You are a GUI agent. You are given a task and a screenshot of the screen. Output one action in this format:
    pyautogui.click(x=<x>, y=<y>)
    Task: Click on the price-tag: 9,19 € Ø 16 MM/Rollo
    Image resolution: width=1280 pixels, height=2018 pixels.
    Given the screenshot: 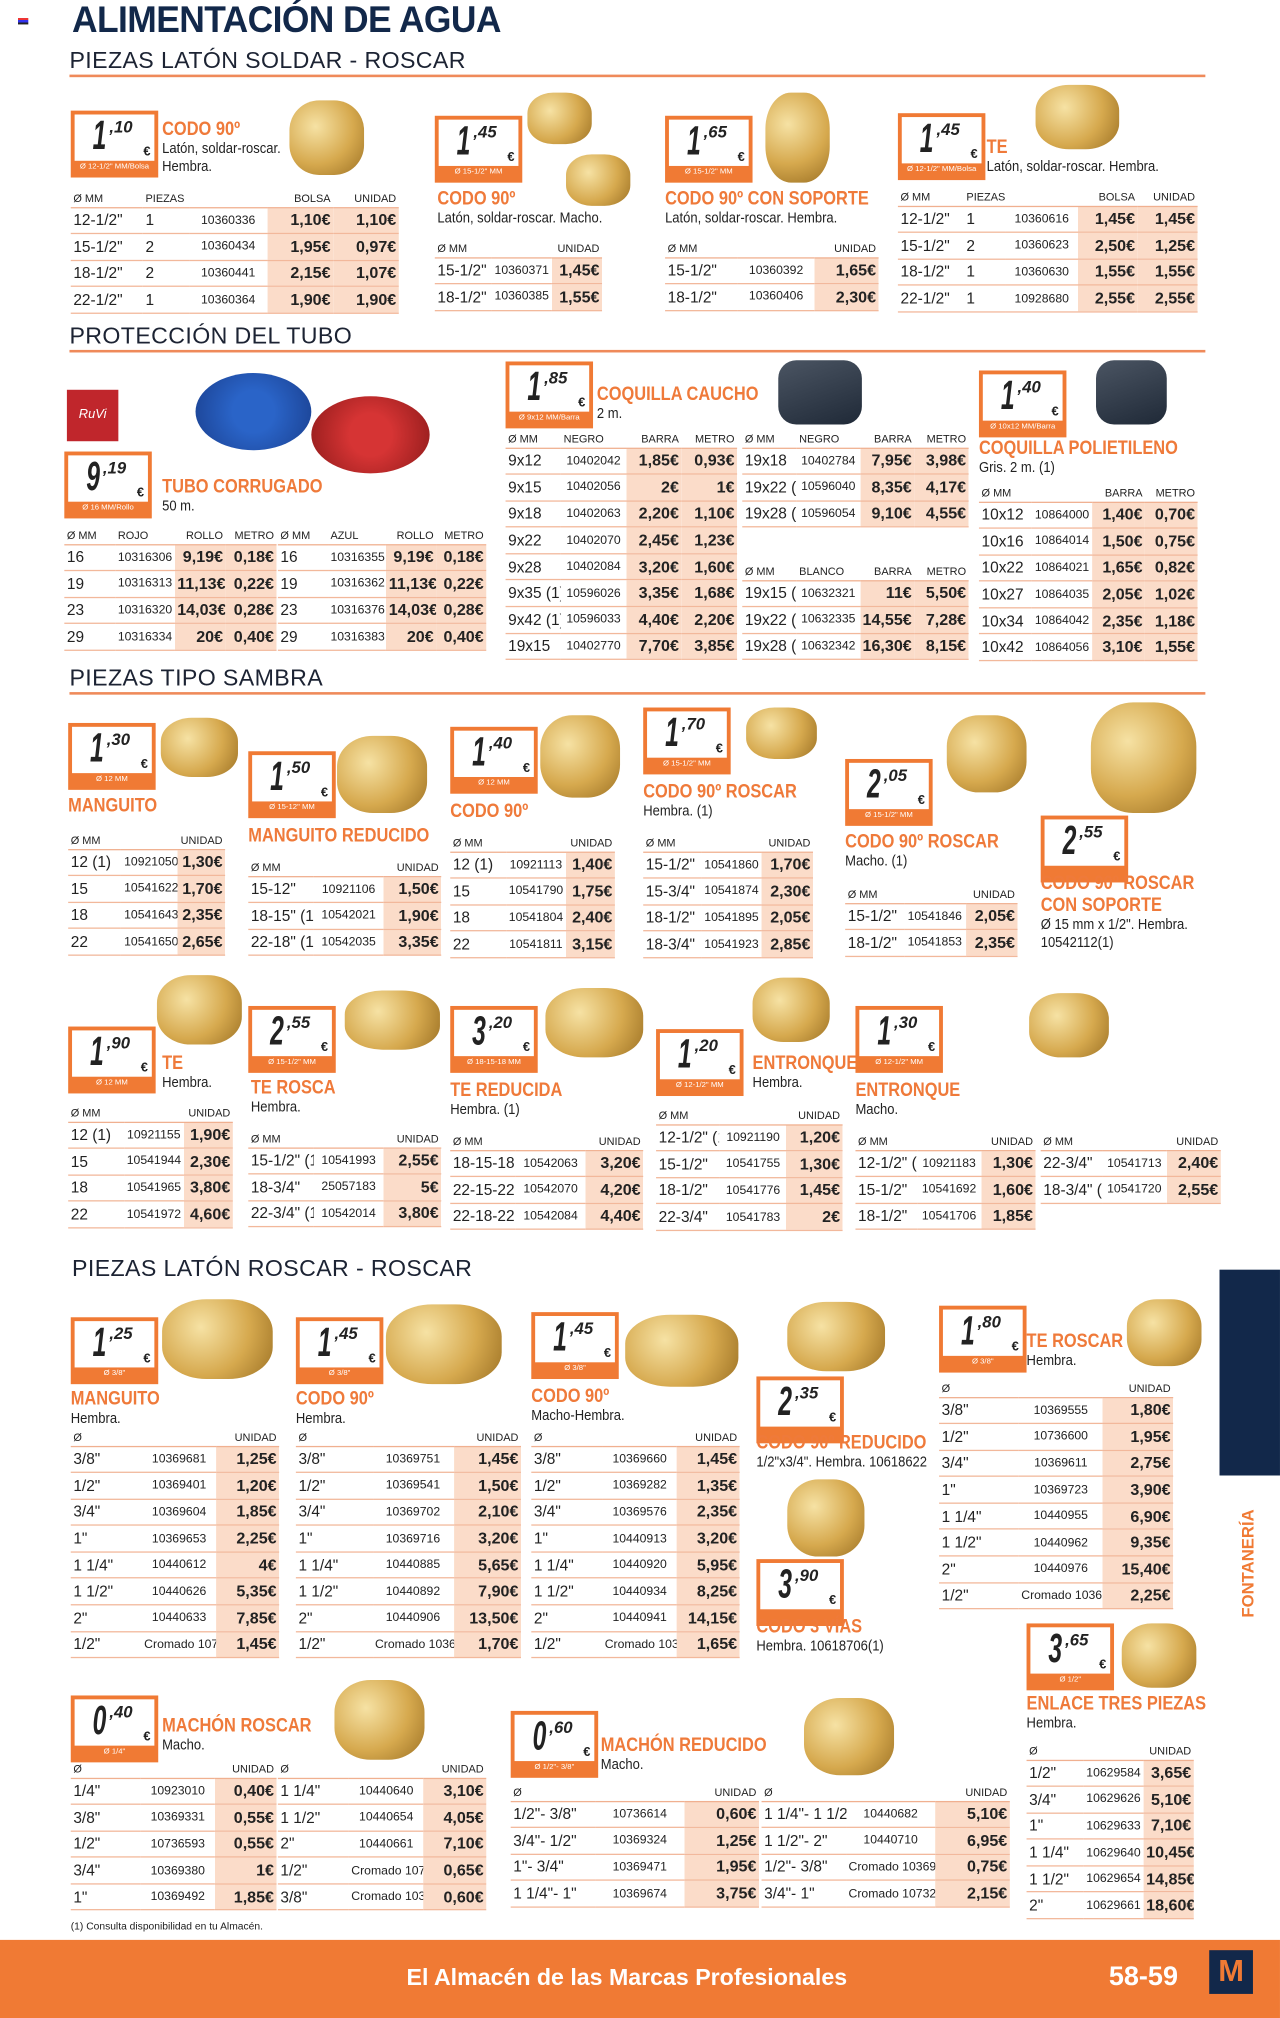 What is the action you would take?
    pyautogui.click(x=108, y=485)
    